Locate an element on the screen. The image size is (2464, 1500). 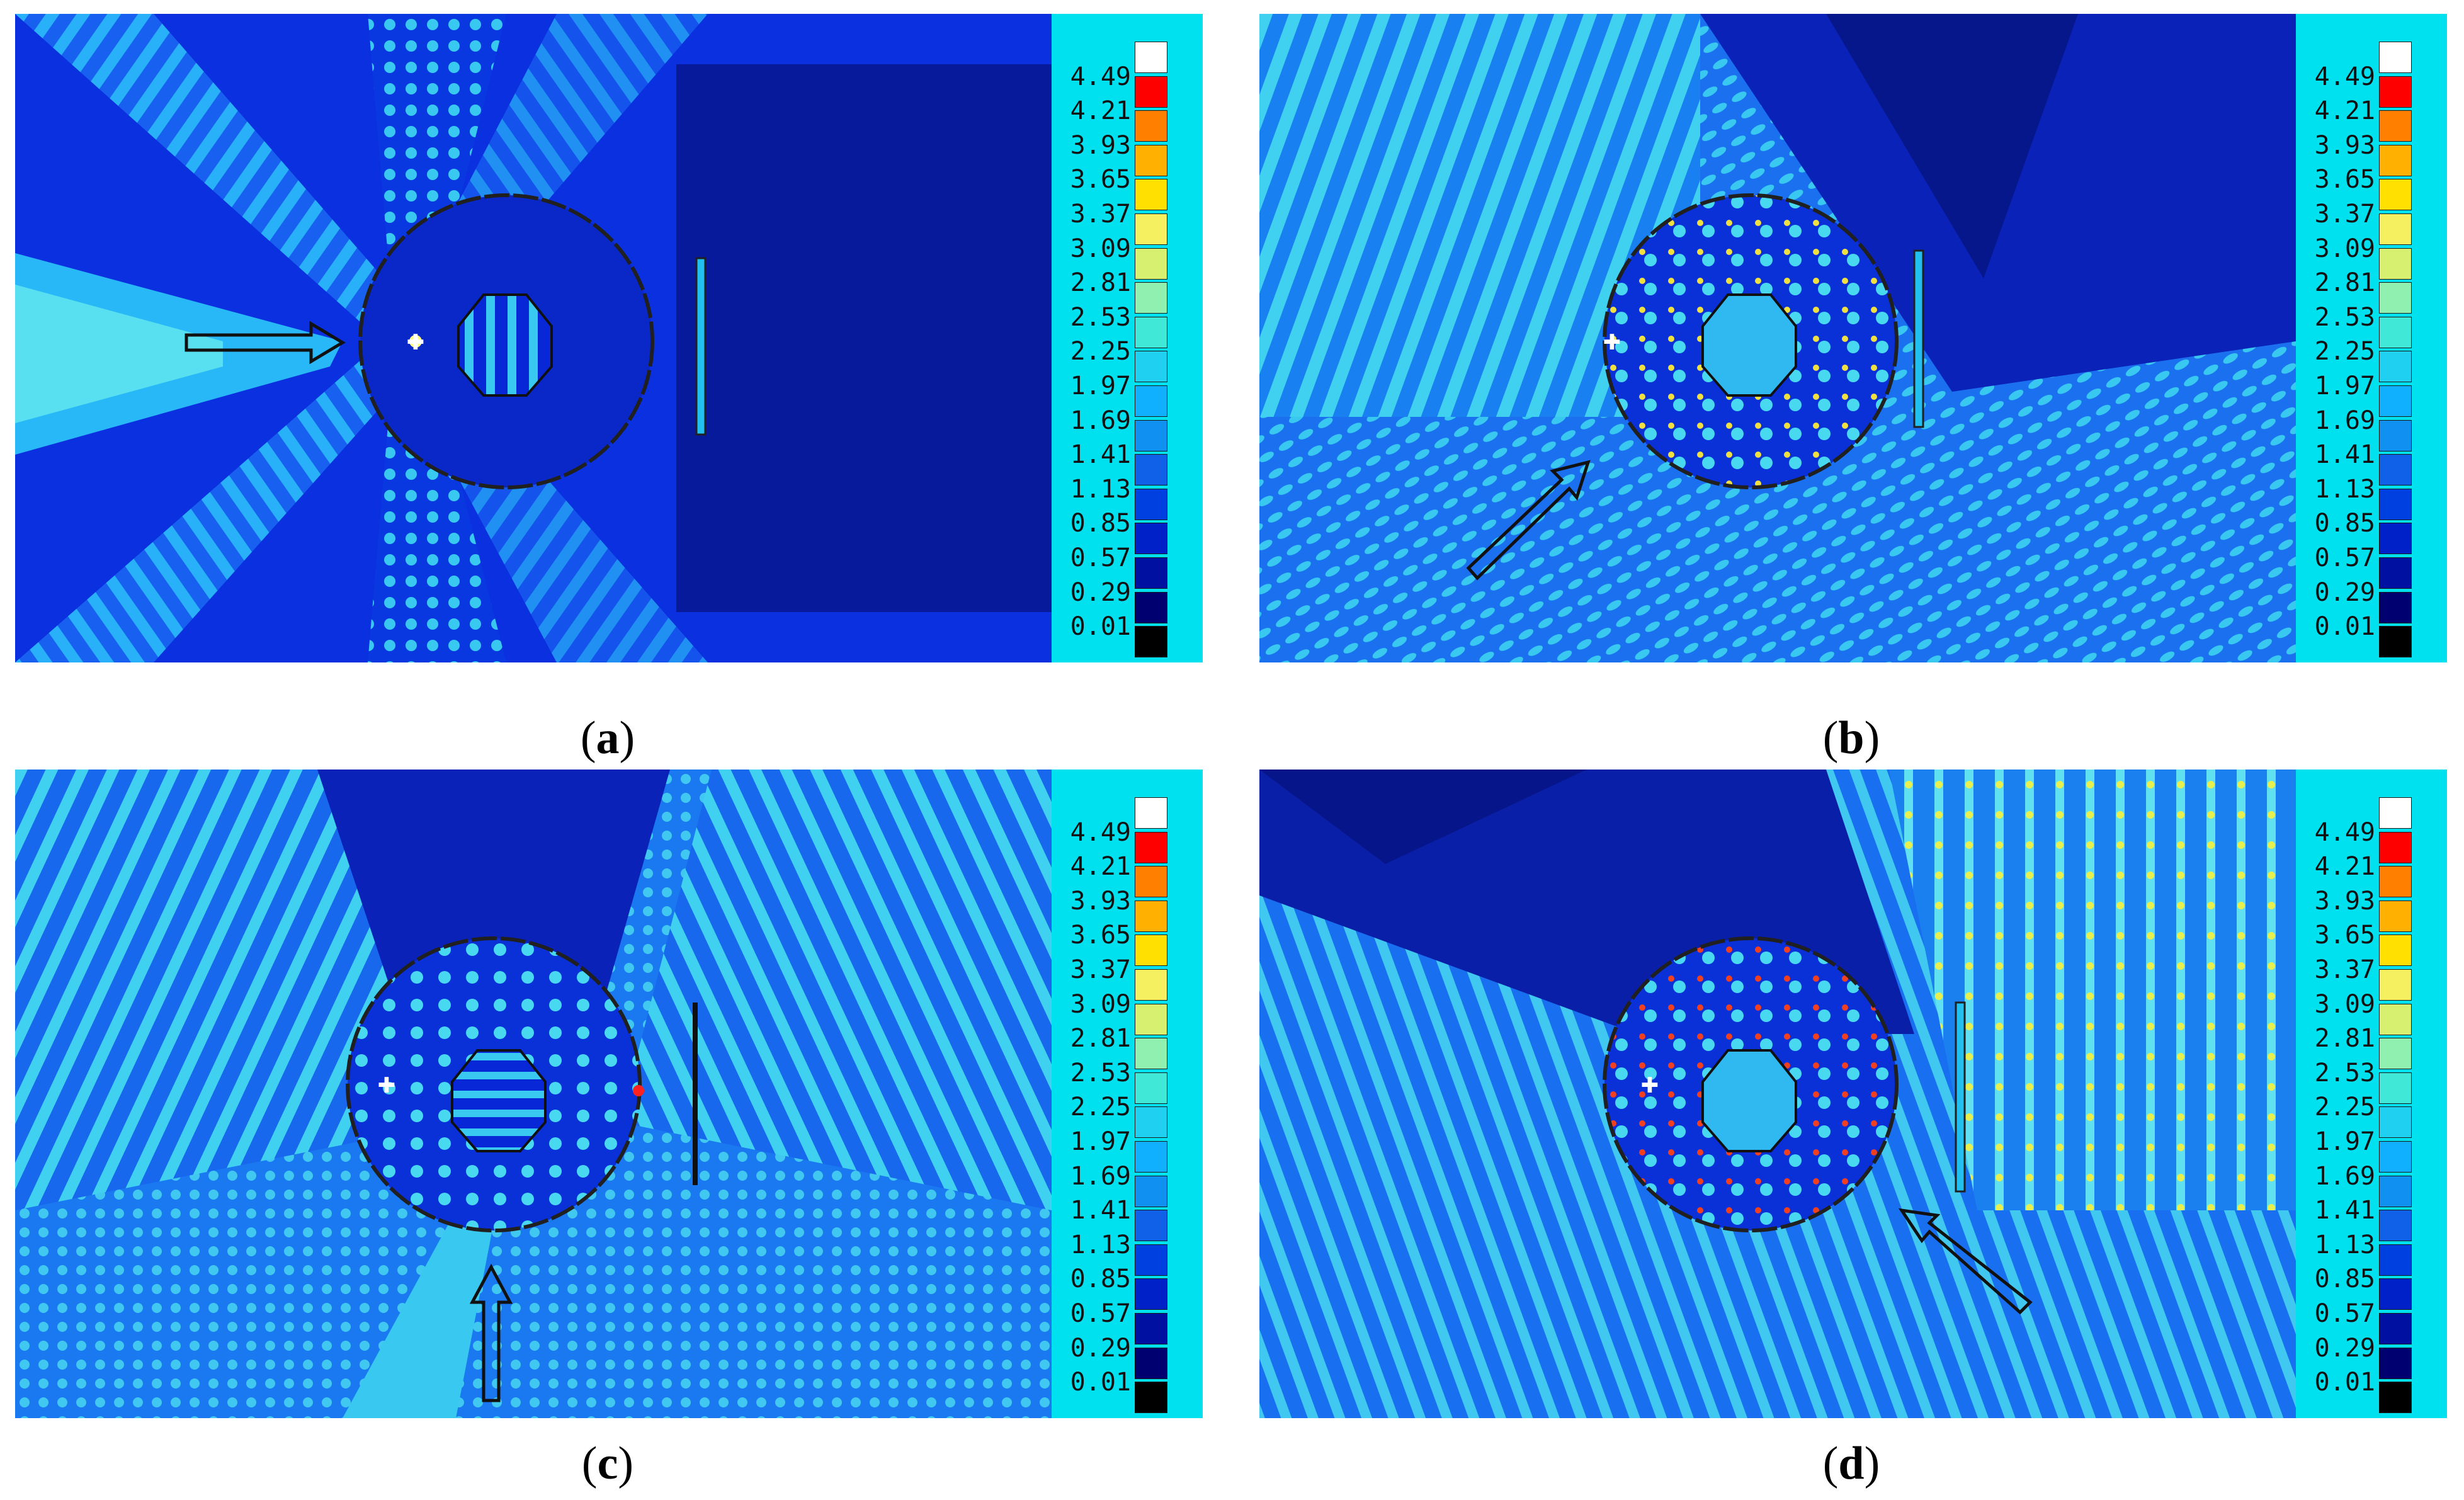
caption-d: (d) is located at coordinates (1851, 1463).